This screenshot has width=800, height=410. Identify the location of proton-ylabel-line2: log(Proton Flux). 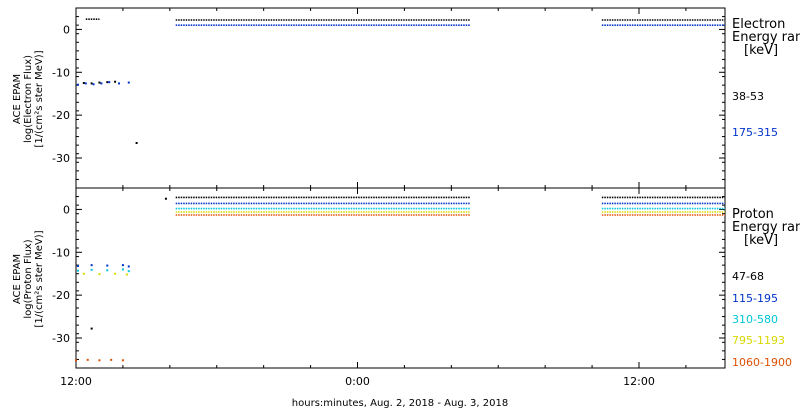
(28, 278).